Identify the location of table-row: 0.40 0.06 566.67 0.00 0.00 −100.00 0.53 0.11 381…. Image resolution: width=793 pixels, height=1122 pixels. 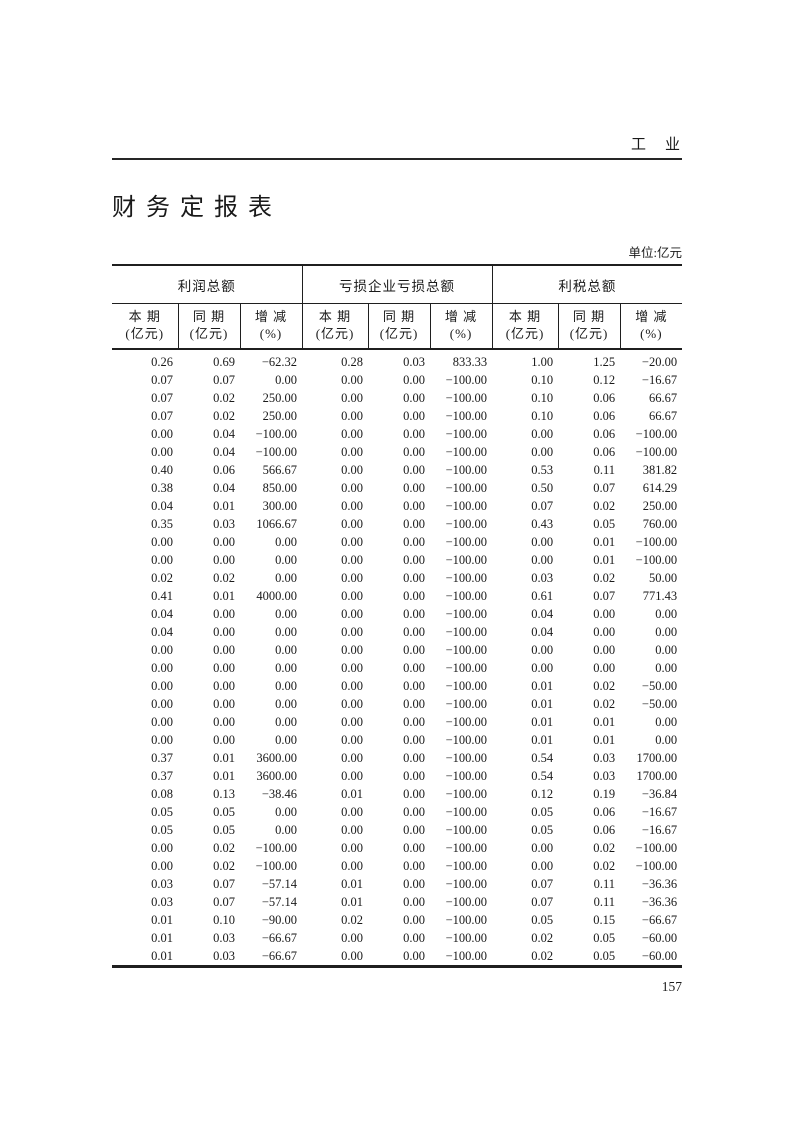
(397, 470).